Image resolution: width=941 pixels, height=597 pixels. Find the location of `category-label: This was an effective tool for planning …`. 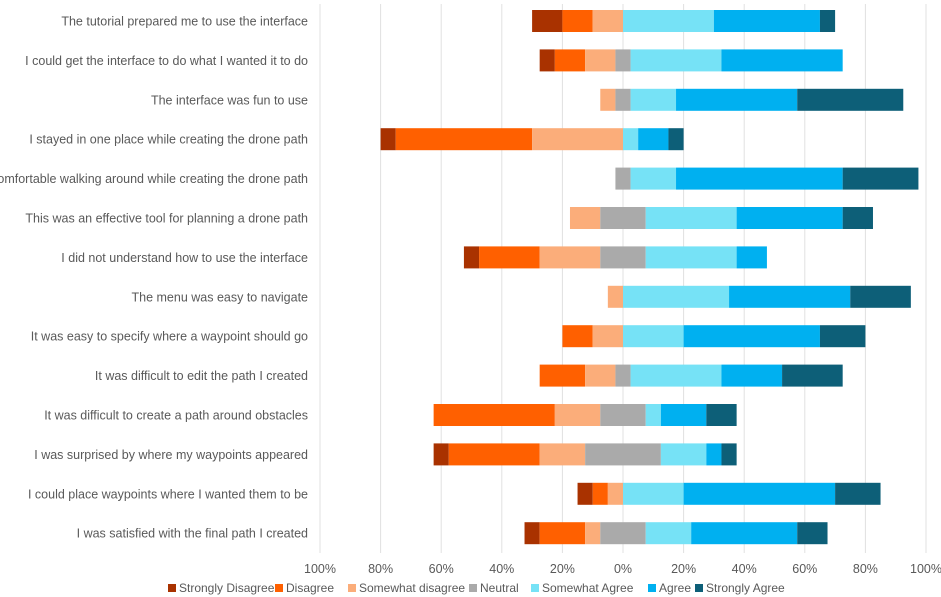

category-label: This was an effective tool for planning … is located at coordinates (166, 219).